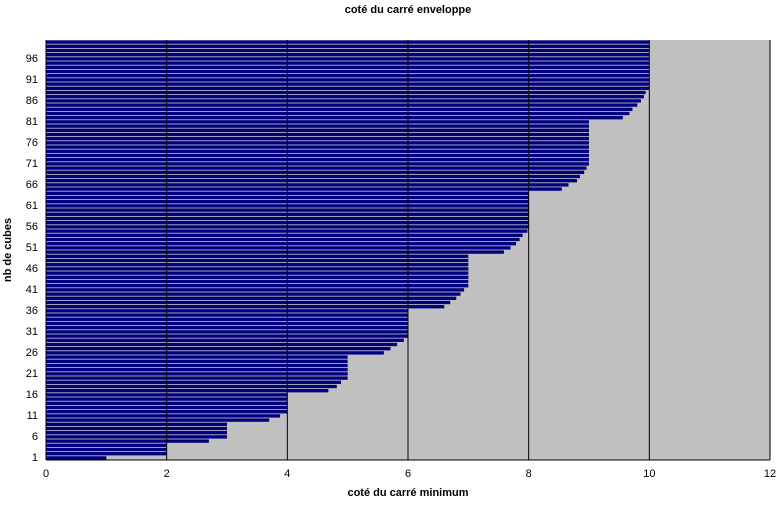 Image resolution: width=780 pixels, height=508 pixels. What do you see at coordinates (32, 269) in the screenshot?
I see `y-tick-label: 46` at bounding box center [32, 269].